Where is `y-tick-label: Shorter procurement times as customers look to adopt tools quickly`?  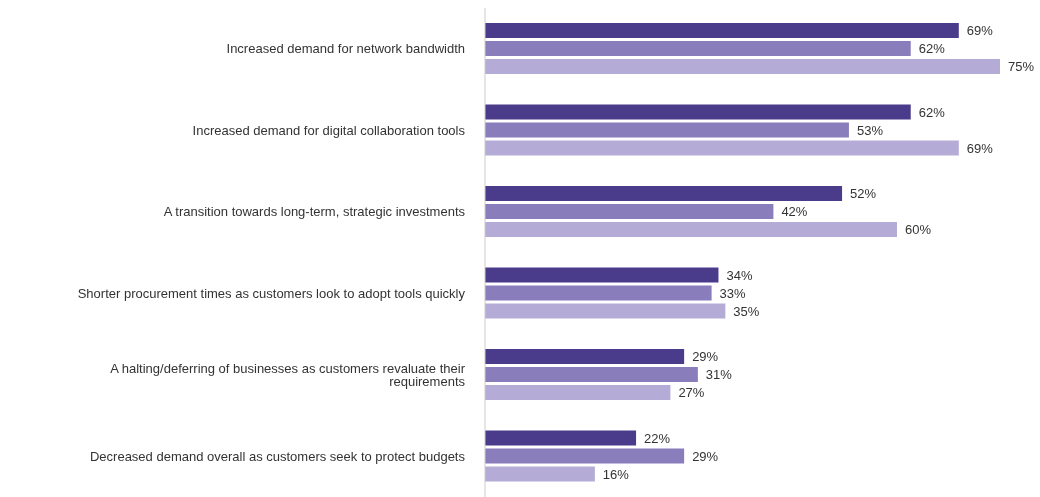 y-tick-label: Shorter procurement times as customers look to adopt tools quickly is located at coordinates (271, 293).